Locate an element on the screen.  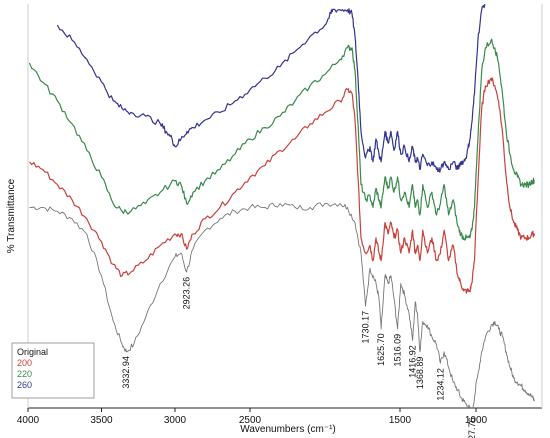
x-tick-label: 3000 is located at coordinates (175, 420).